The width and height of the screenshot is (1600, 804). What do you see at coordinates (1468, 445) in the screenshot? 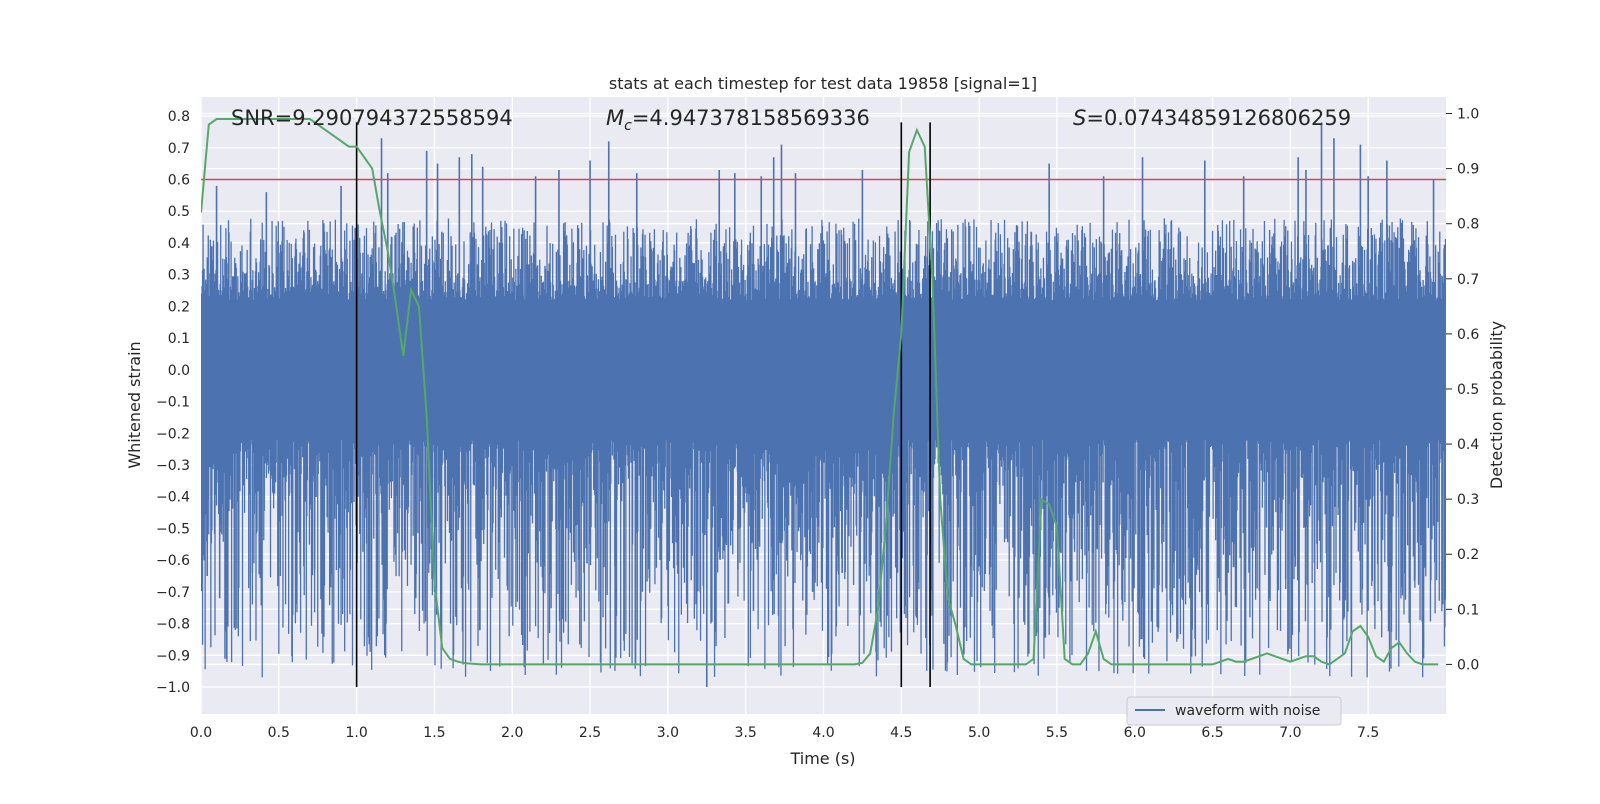
I see `y-right-tick-label: 0.4` at bounding box center [1468, 445].